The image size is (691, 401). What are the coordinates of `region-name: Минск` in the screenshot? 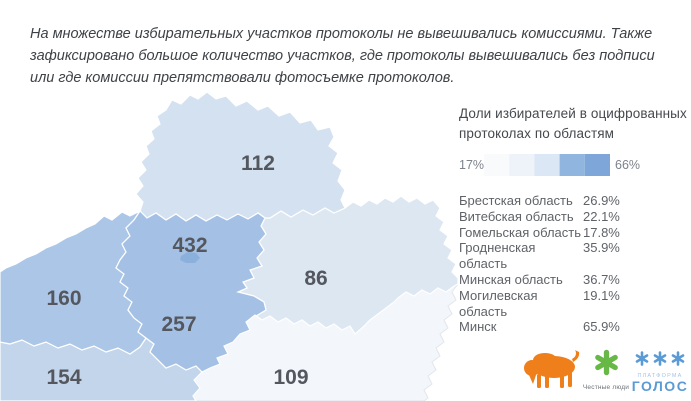 It's located at (478, 327).